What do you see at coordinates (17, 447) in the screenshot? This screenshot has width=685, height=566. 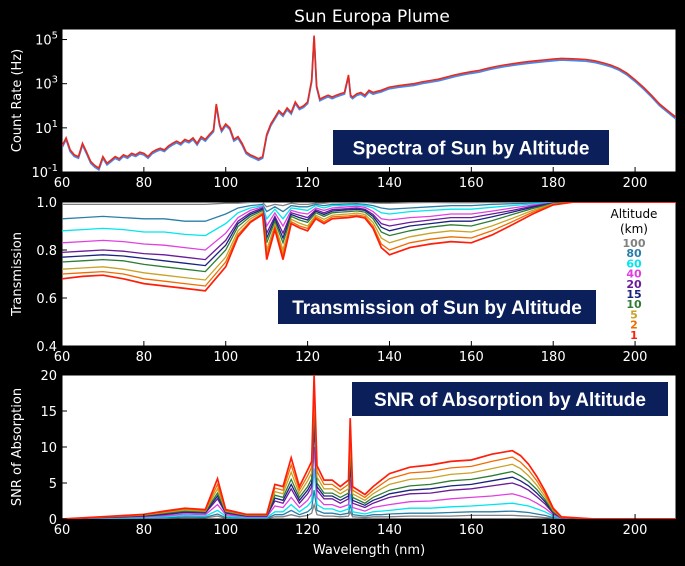 I see `snr-ylabel: SNR of Absorption` at bounding box center [17, 447].